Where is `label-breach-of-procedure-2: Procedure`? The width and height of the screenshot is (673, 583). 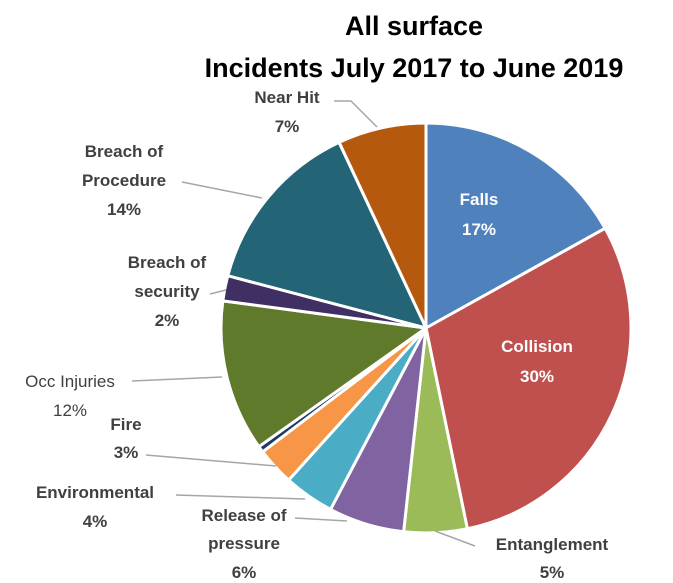 label-breach-of-procedure-2: Procedure is located at coordinates (124, 180).